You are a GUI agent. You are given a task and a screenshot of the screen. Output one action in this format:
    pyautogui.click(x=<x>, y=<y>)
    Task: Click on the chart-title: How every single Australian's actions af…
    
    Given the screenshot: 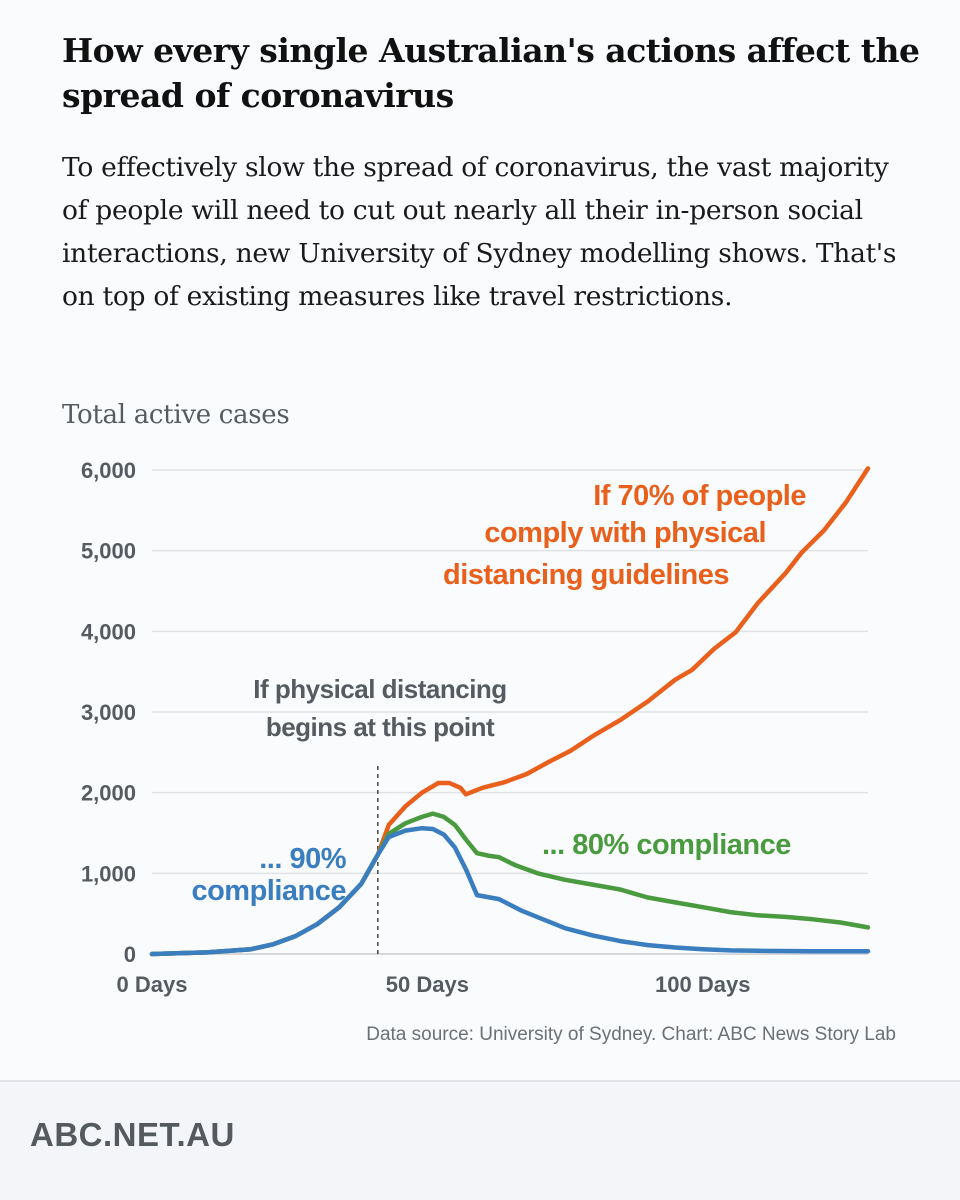 What is the action you would take?
    pyautogui.click(x=491, y=73)
    